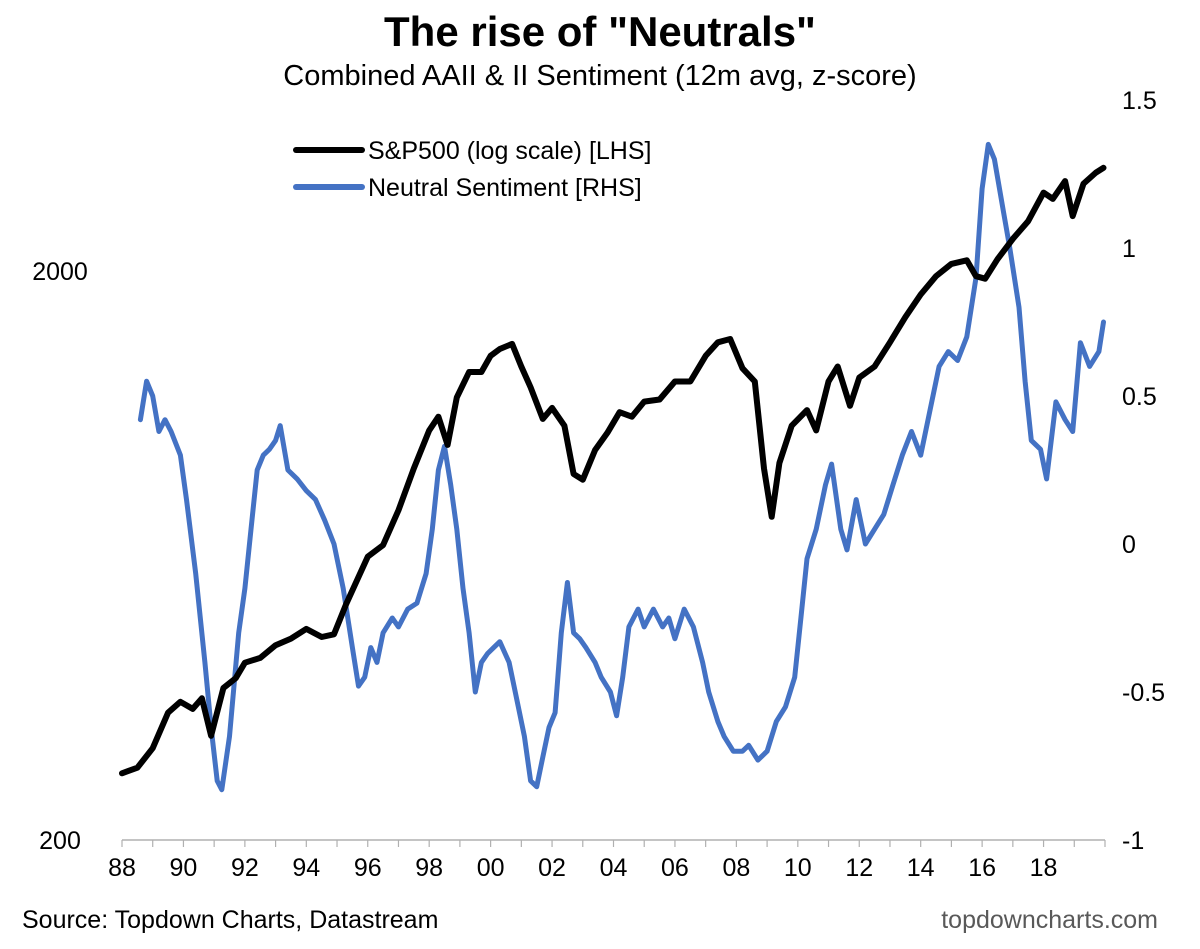 The width and height of the screenshot is (1200, 949). I want to click on x-tick-label: 88, so click(122, 868).